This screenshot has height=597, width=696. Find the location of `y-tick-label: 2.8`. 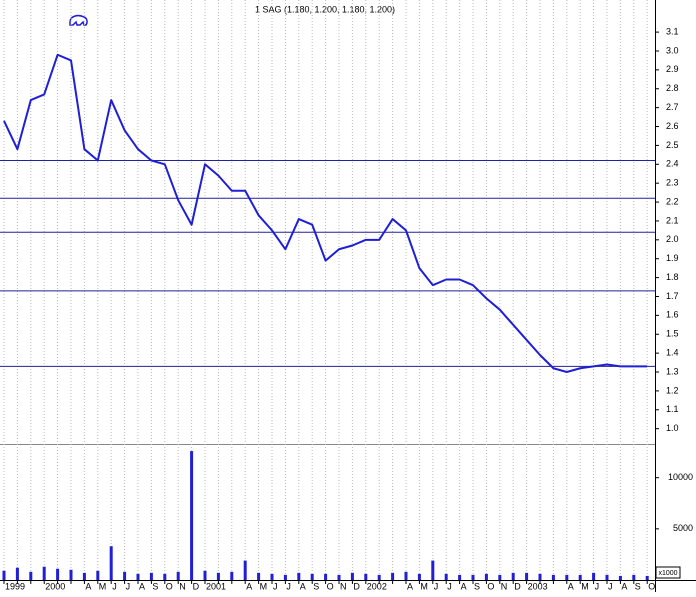

y-tick-label: 2.8 is located at coordinates (672, 88).